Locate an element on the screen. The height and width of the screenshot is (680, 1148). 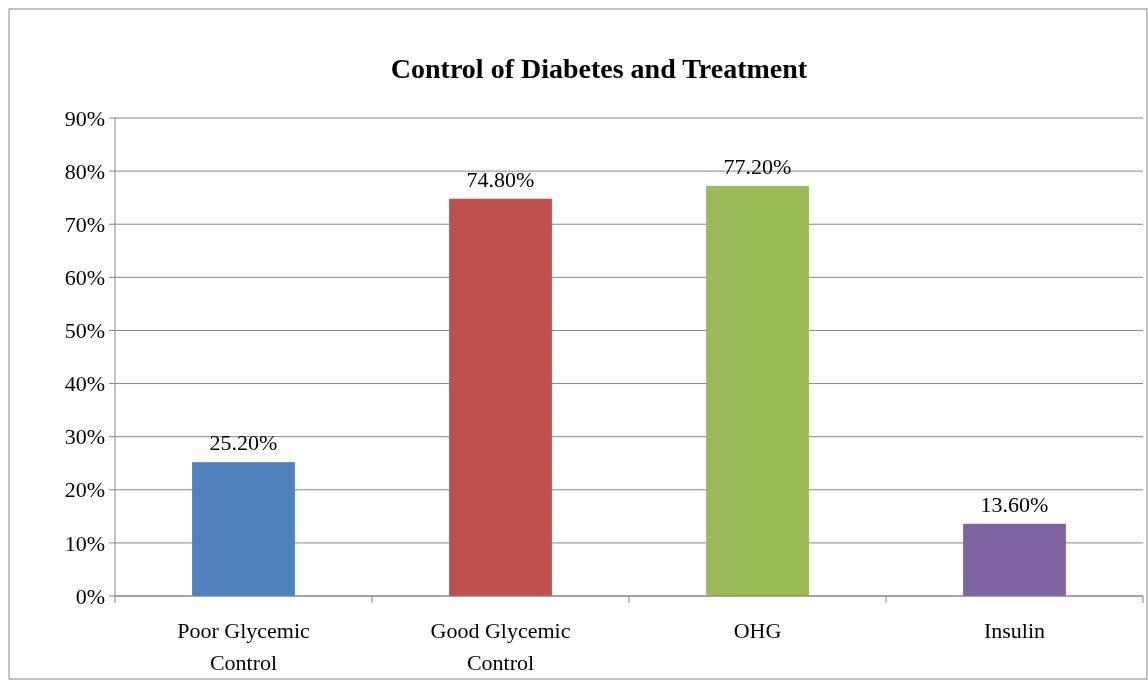
y-tick-label: 30% is located at coordinates (84, 437).